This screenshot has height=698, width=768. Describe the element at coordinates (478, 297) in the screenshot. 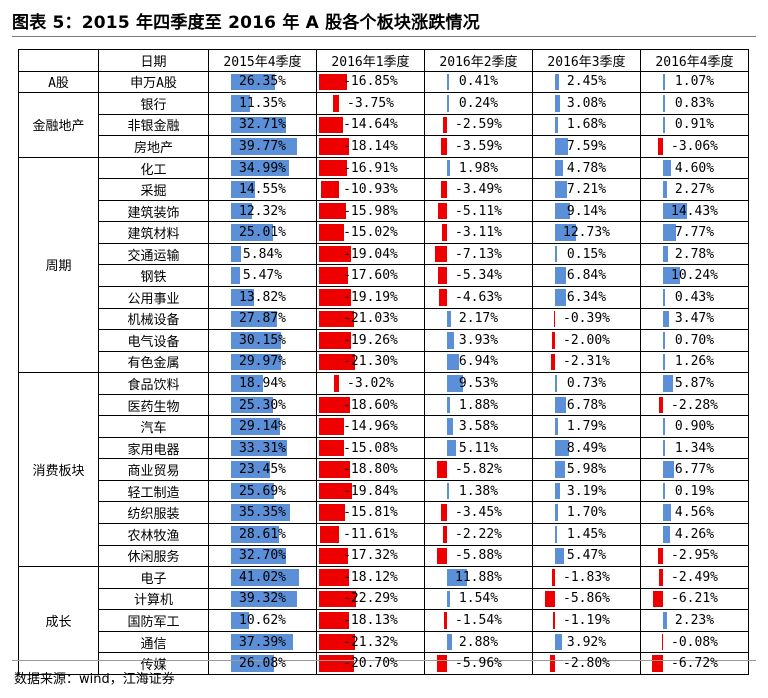

I see `return-value: -4.63%` at that location.